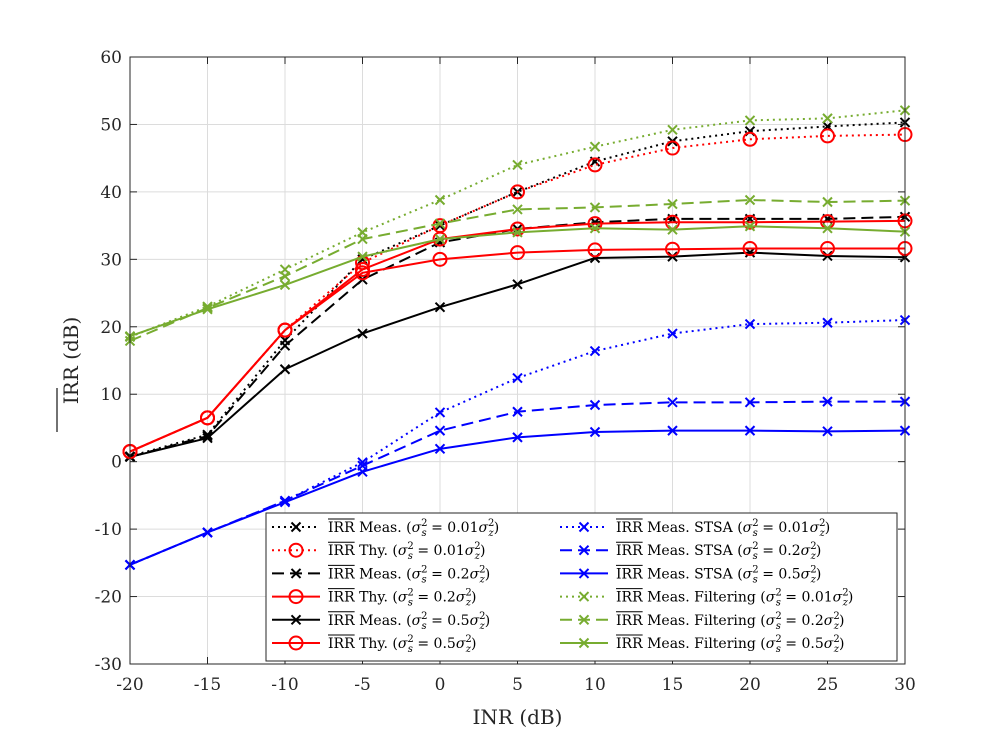  What do you see at coordinates (517, 685) in the screenshot?
I see `x-tick-label: 5` at bounding box center [517, 685].